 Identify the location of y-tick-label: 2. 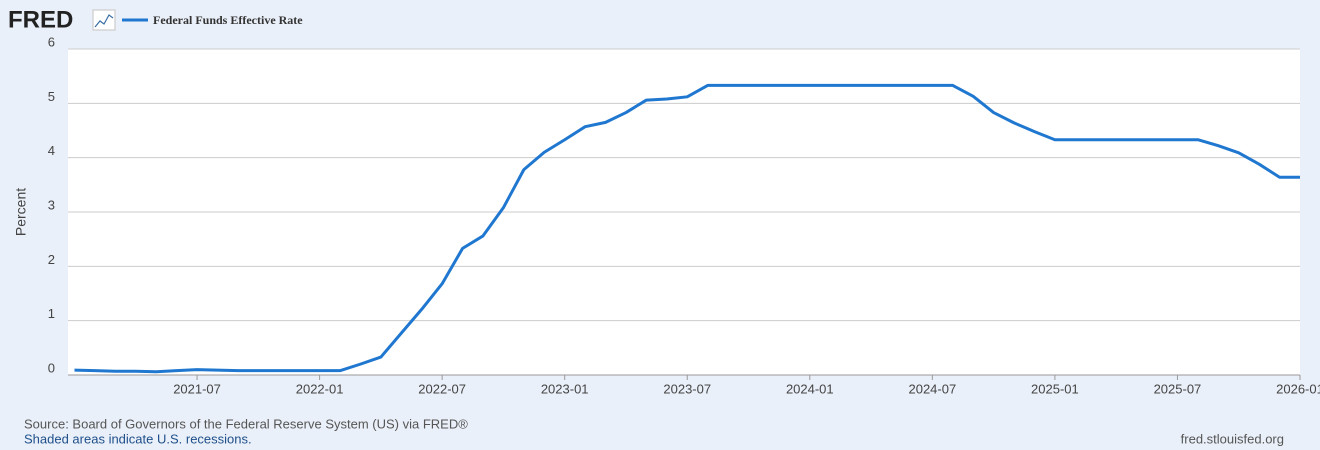
(51, 259).